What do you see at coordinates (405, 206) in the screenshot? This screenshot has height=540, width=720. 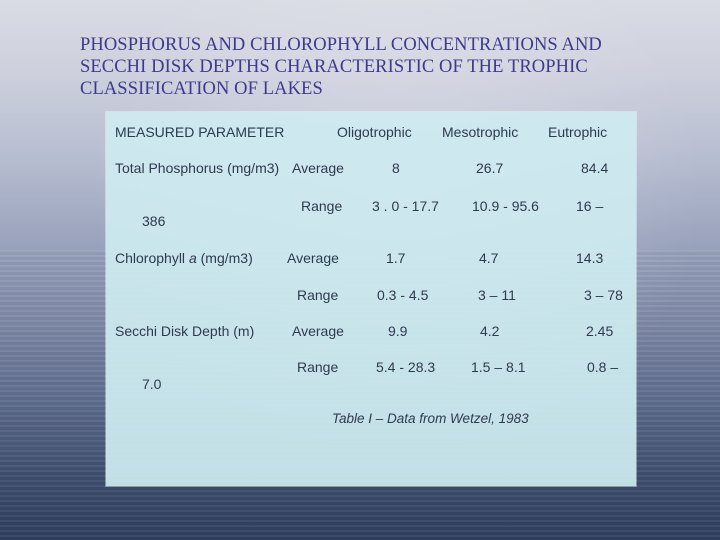 I see `phosphorus-range-oligotrophic: 3 . 0 - 17.7` at bounding box center [405, 206].